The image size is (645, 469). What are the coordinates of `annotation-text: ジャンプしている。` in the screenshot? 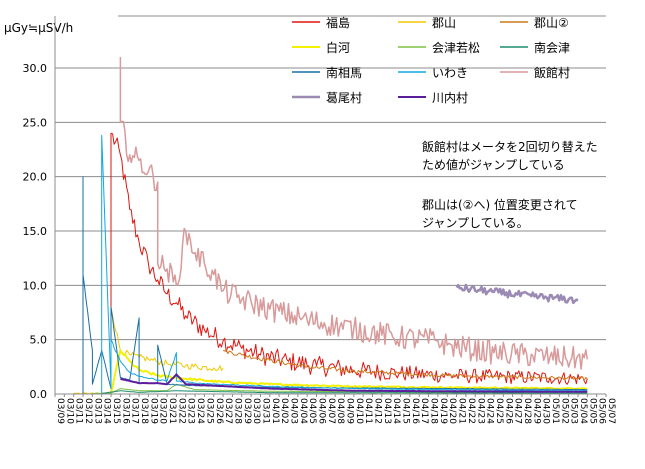 It's located at (475, 223).